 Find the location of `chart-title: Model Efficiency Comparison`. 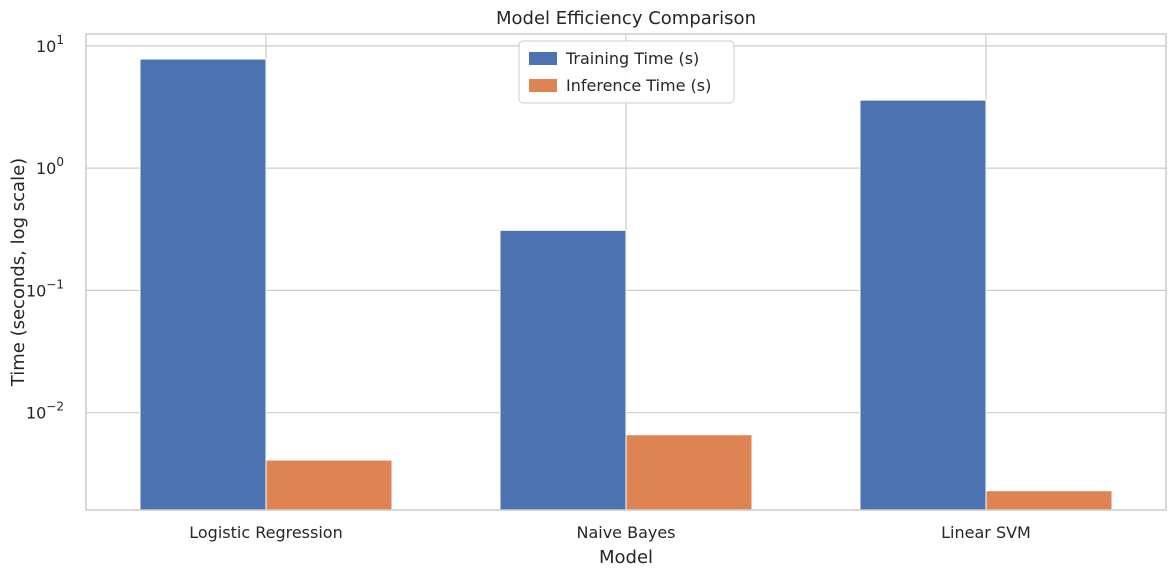

chart-title: Model Efficiency Comparison is located at coordinates (626, 18).